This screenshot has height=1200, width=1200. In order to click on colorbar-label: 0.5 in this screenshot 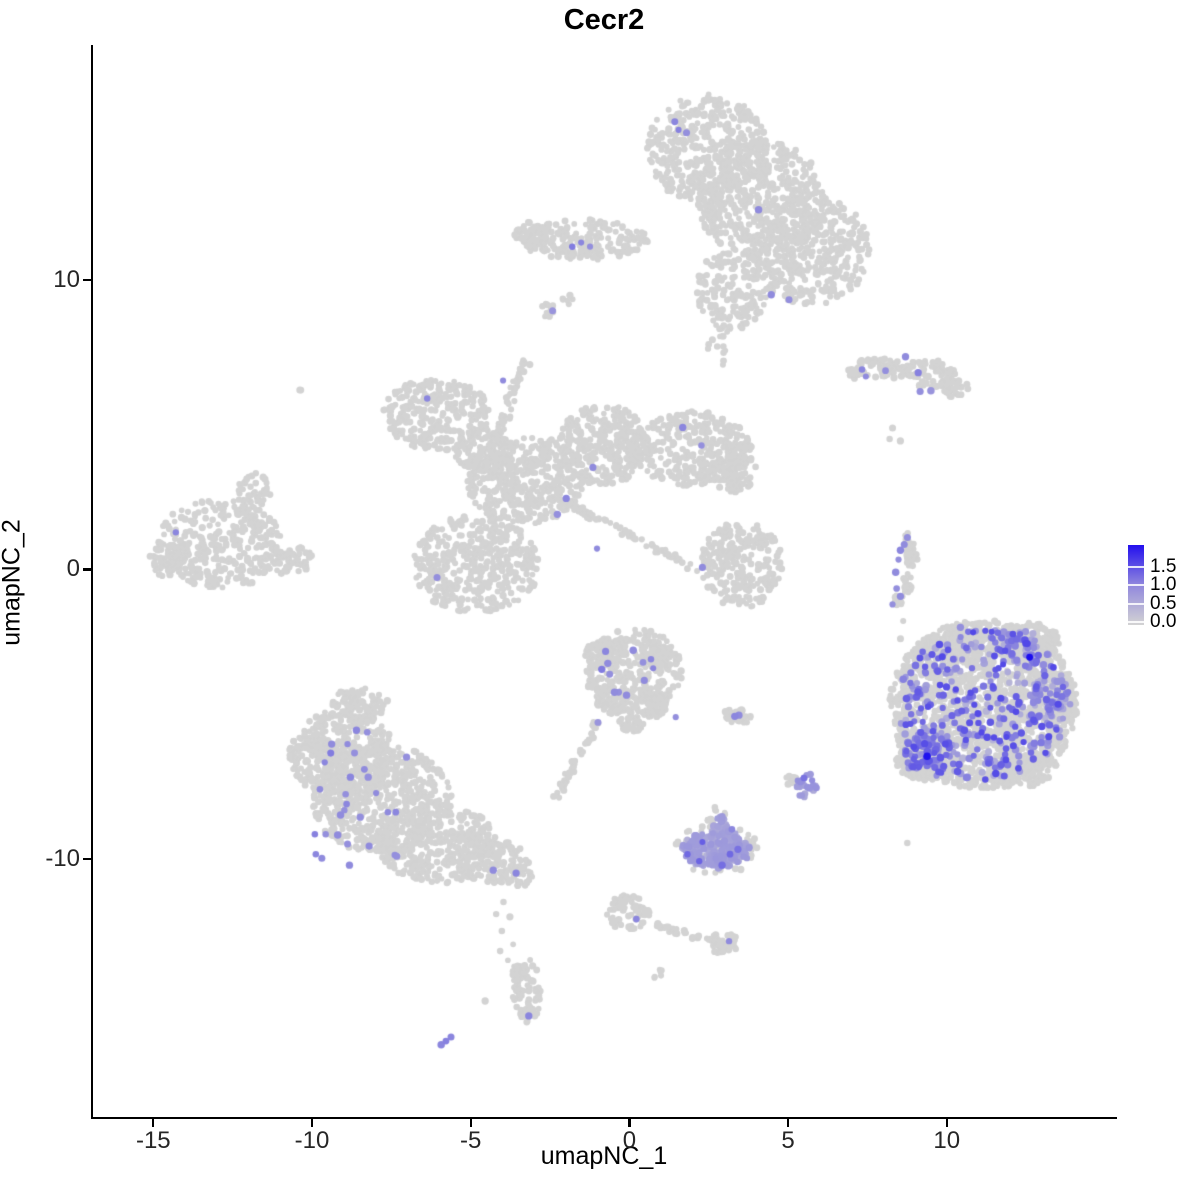, I will do `click(1163, 603)`.